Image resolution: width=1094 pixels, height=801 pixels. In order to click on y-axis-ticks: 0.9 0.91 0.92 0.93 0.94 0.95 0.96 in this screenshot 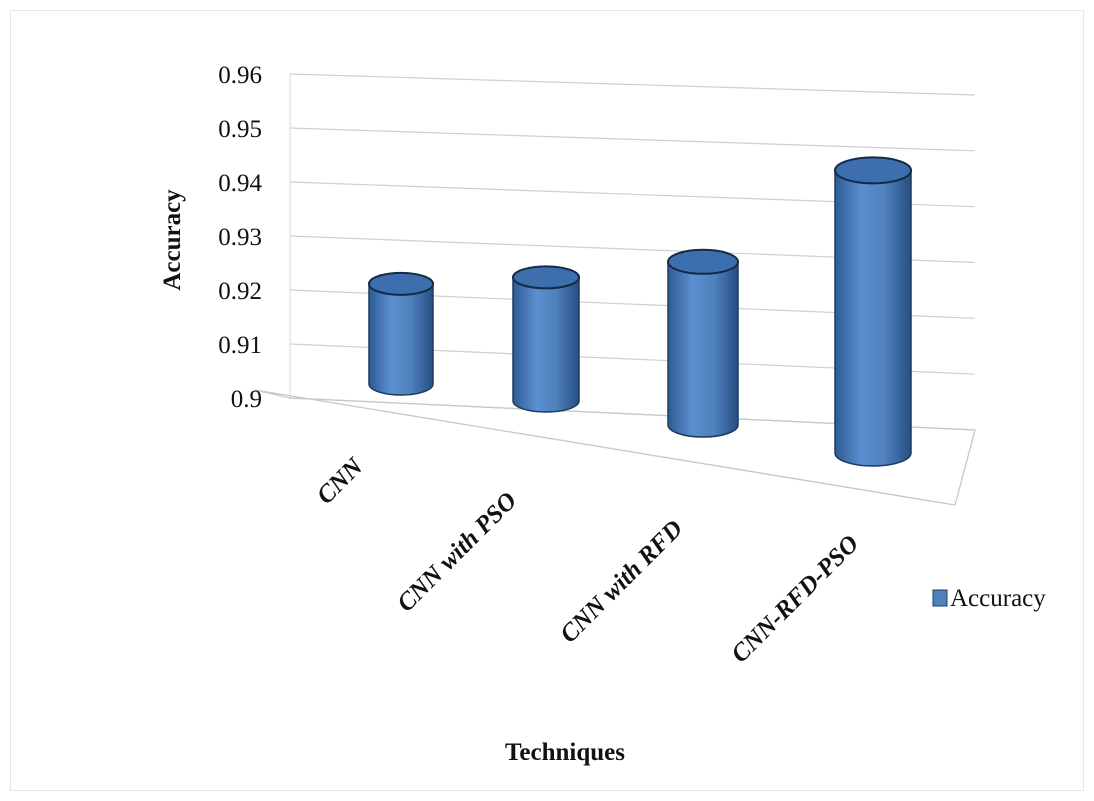, I will do `click(240, 237)`.